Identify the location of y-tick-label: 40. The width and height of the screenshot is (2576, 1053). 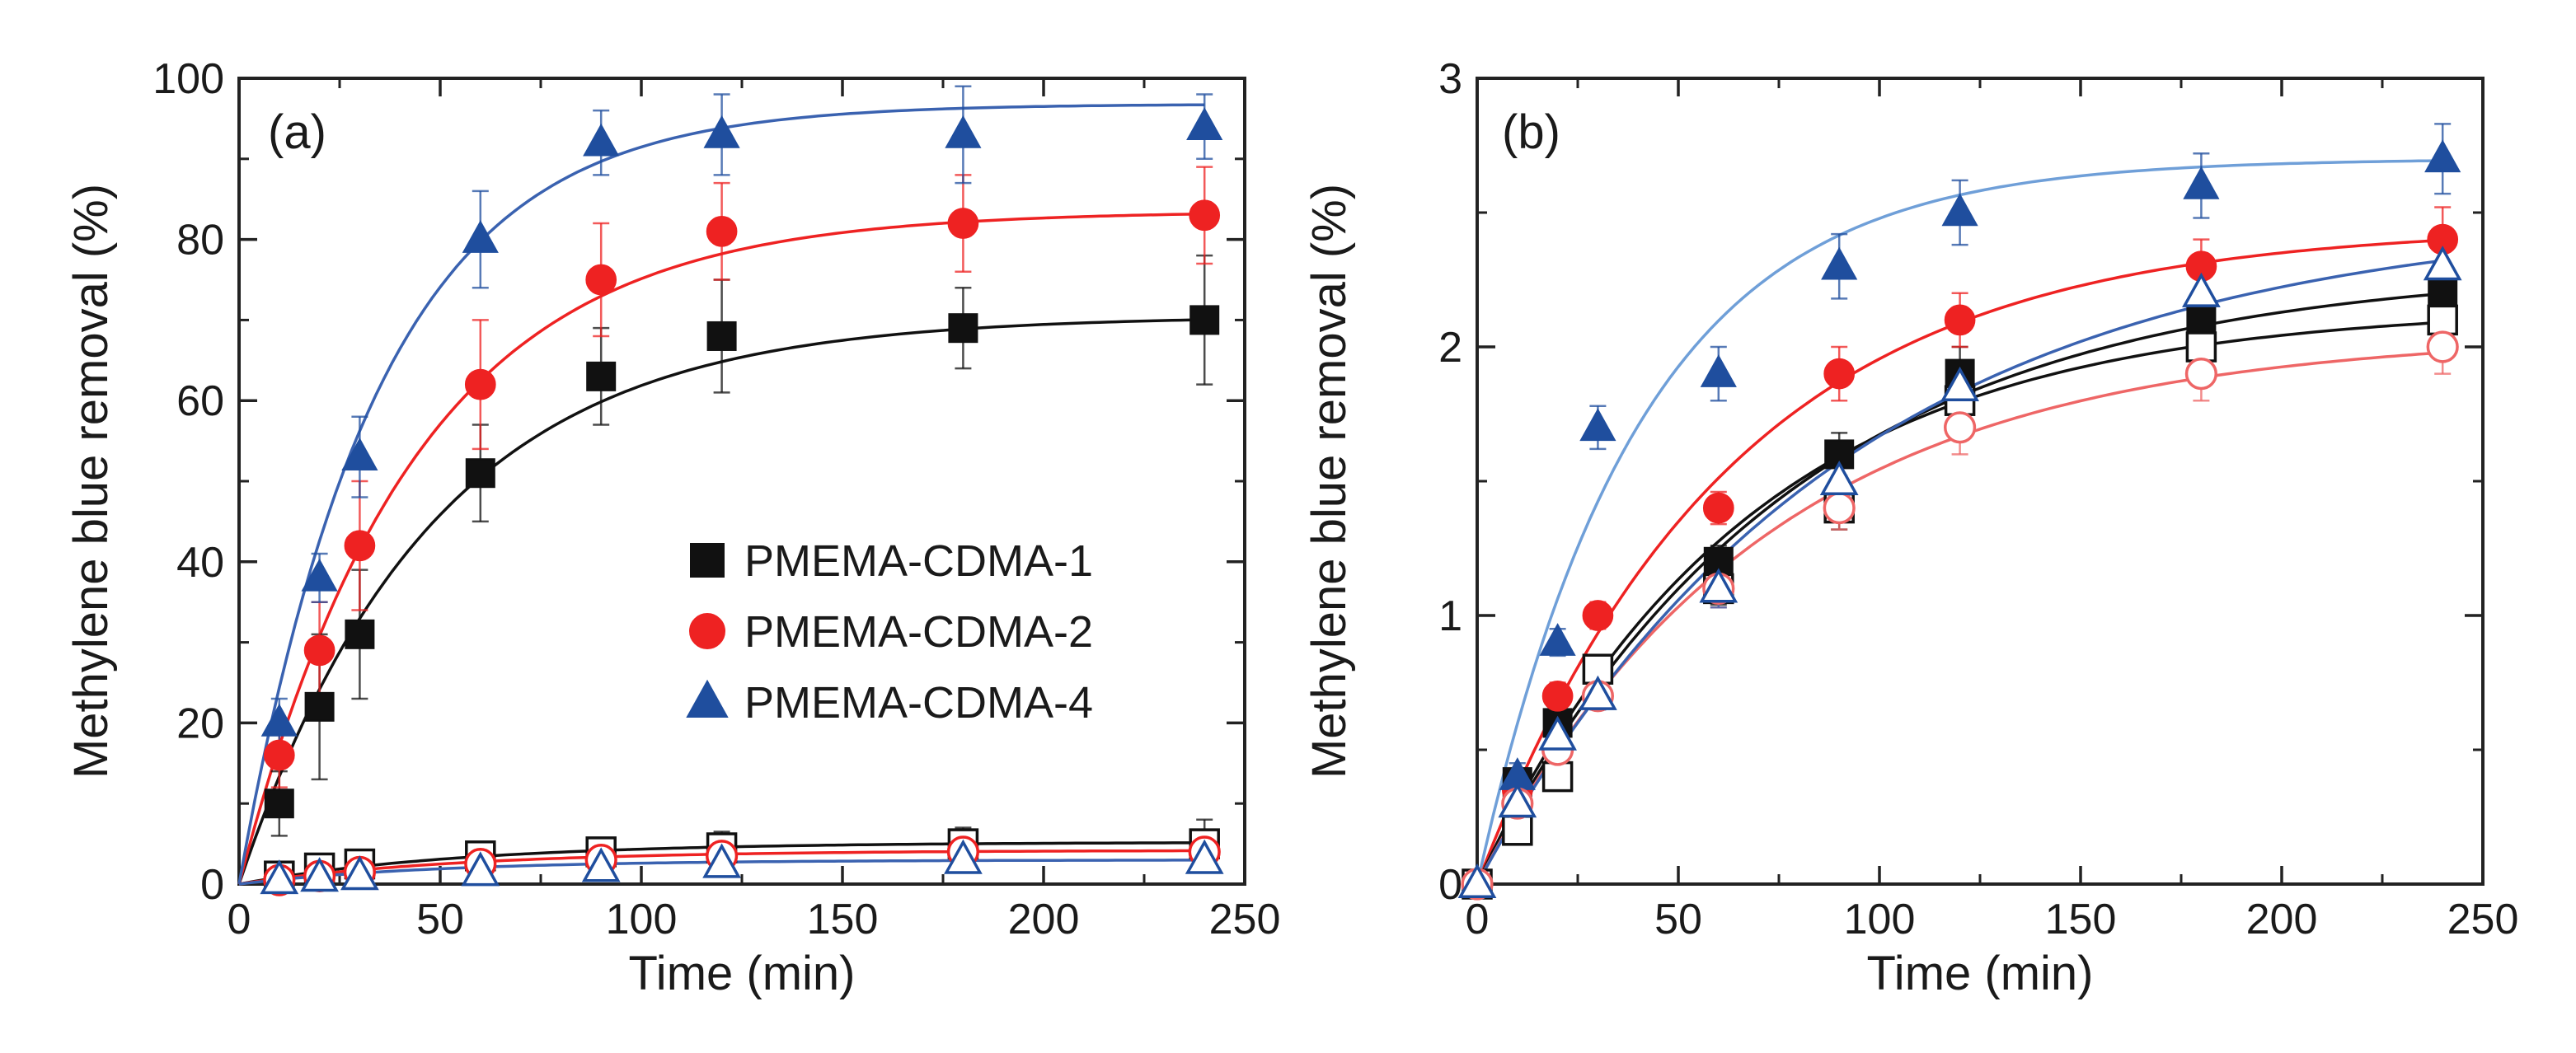
(200, 563).